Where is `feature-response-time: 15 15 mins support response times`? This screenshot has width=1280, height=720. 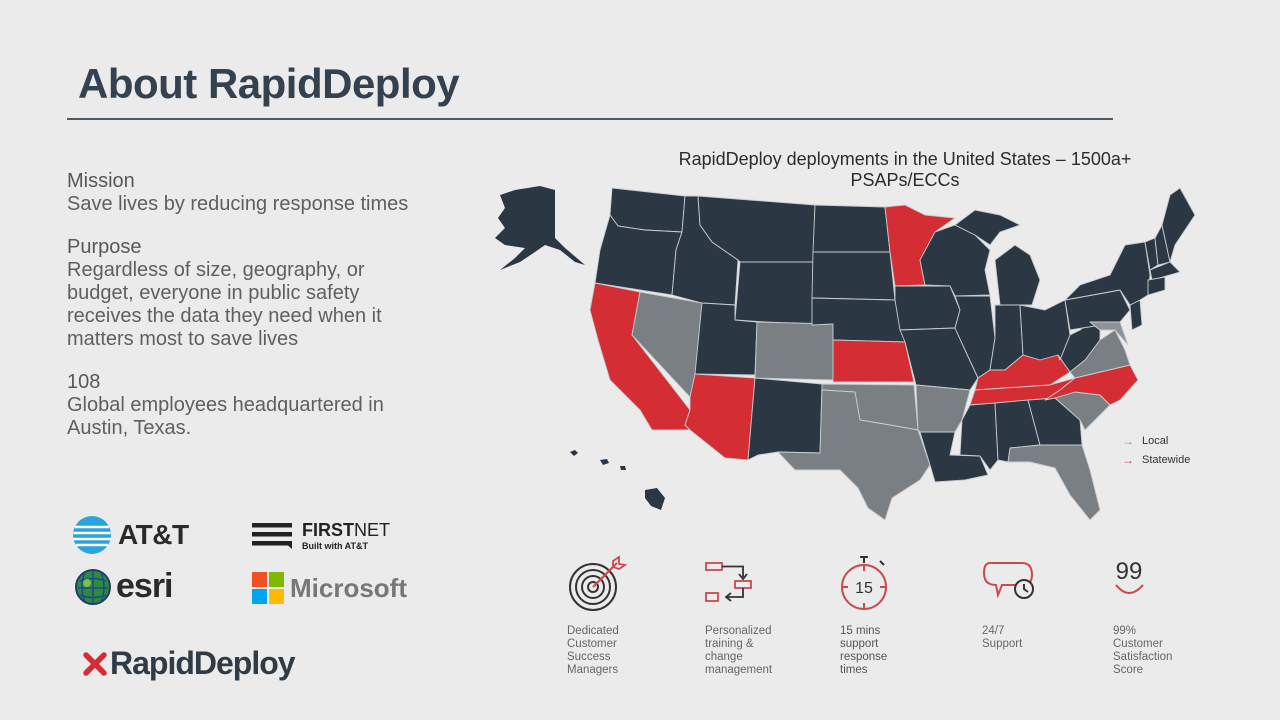
feature-response-time: 15 15 mins support response times is located at coordinates (895, 616).